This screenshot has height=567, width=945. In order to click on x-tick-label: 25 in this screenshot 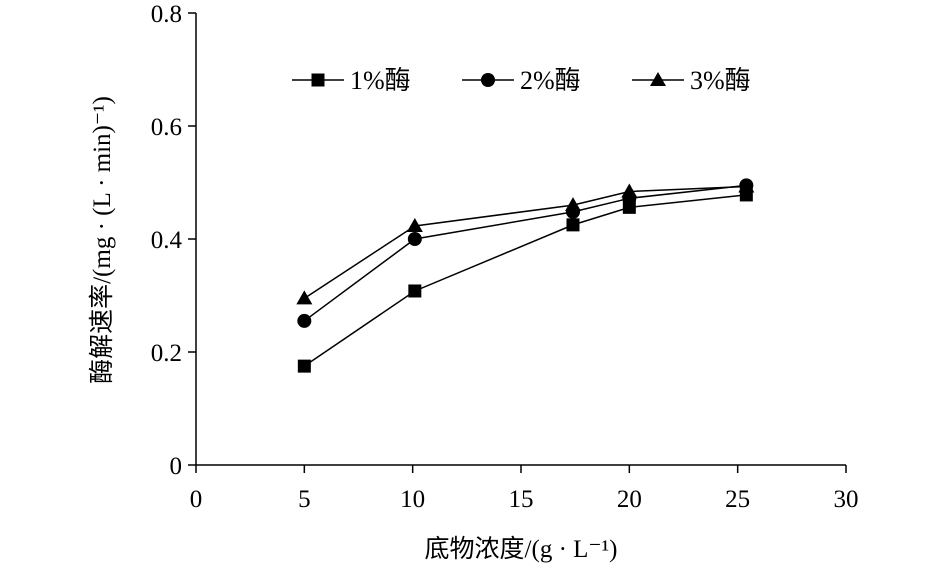, I will do `click(737, 499)`.